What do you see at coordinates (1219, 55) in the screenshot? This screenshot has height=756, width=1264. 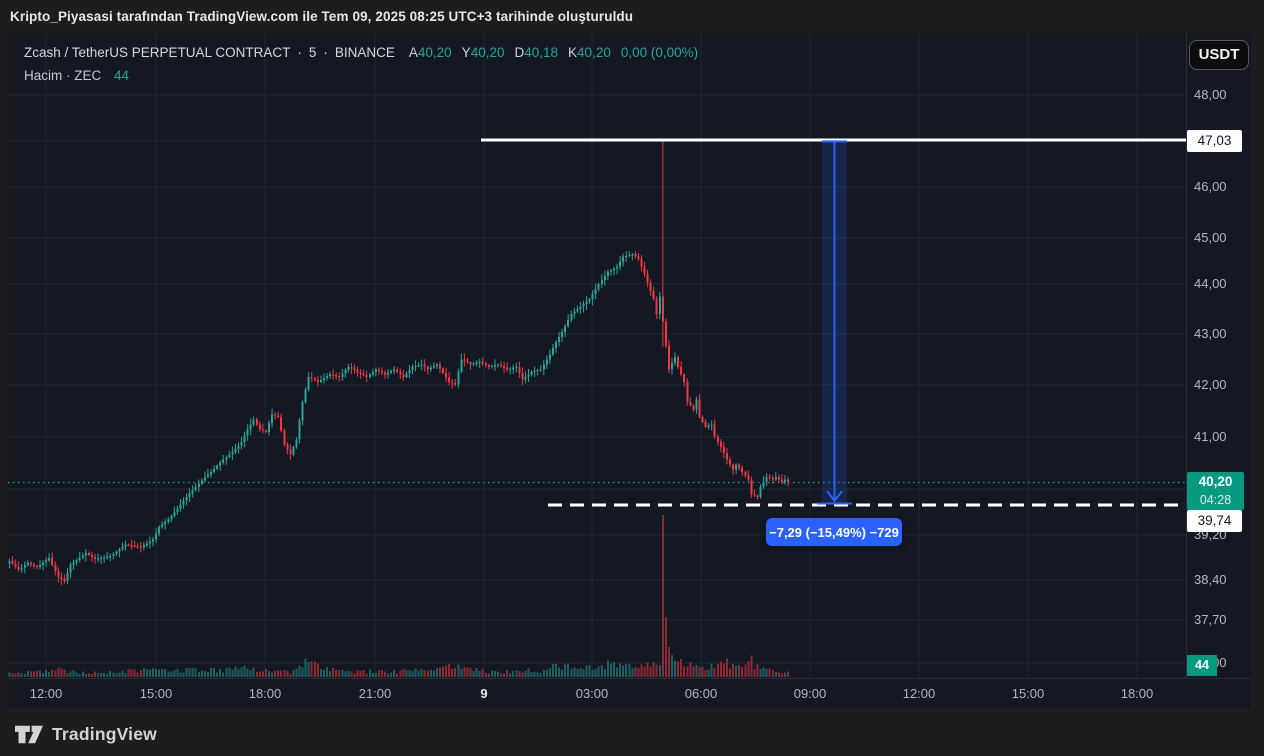 I see `currency-button: USDT` at bounding box center [1219, 55].